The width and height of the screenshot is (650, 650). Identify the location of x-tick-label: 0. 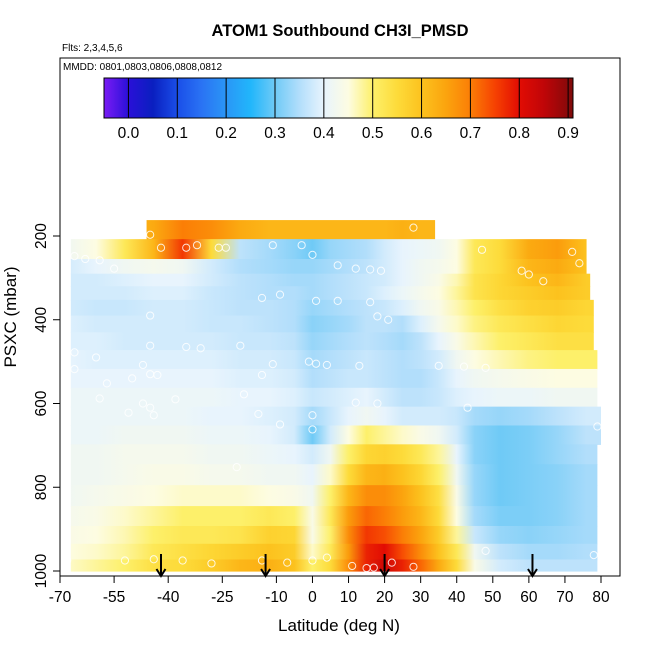
(312, 597).